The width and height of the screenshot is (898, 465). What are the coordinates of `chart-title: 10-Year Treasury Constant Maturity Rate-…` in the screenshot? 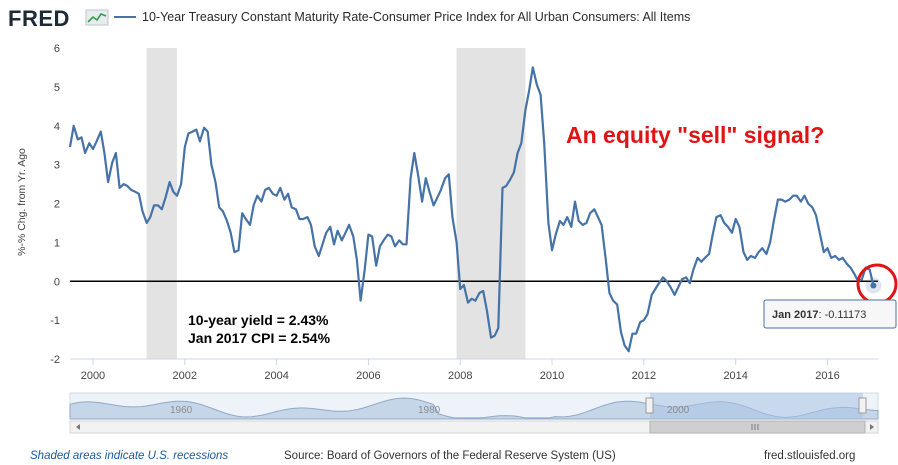 It's located at (416, 17).